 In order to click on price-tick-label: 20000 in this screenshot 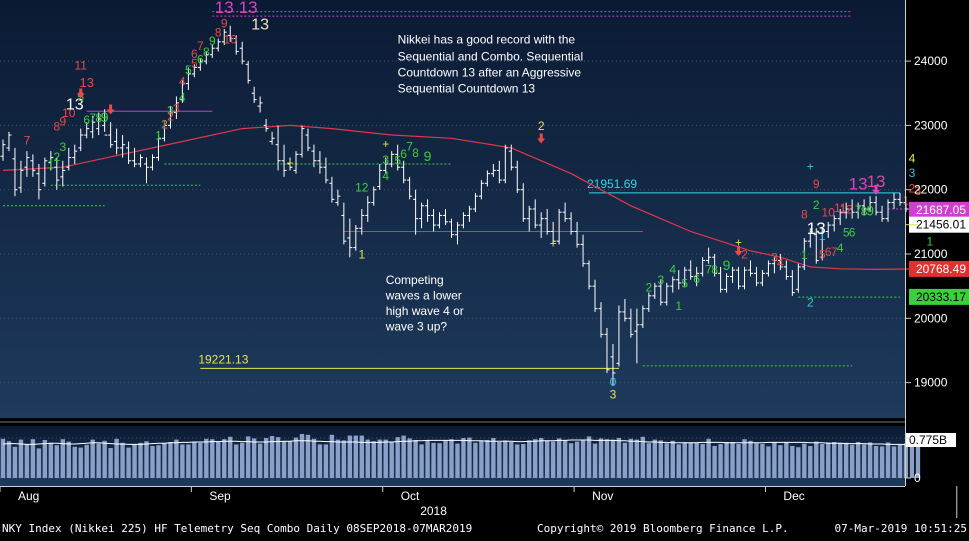, I will do `click(931, 318)`.